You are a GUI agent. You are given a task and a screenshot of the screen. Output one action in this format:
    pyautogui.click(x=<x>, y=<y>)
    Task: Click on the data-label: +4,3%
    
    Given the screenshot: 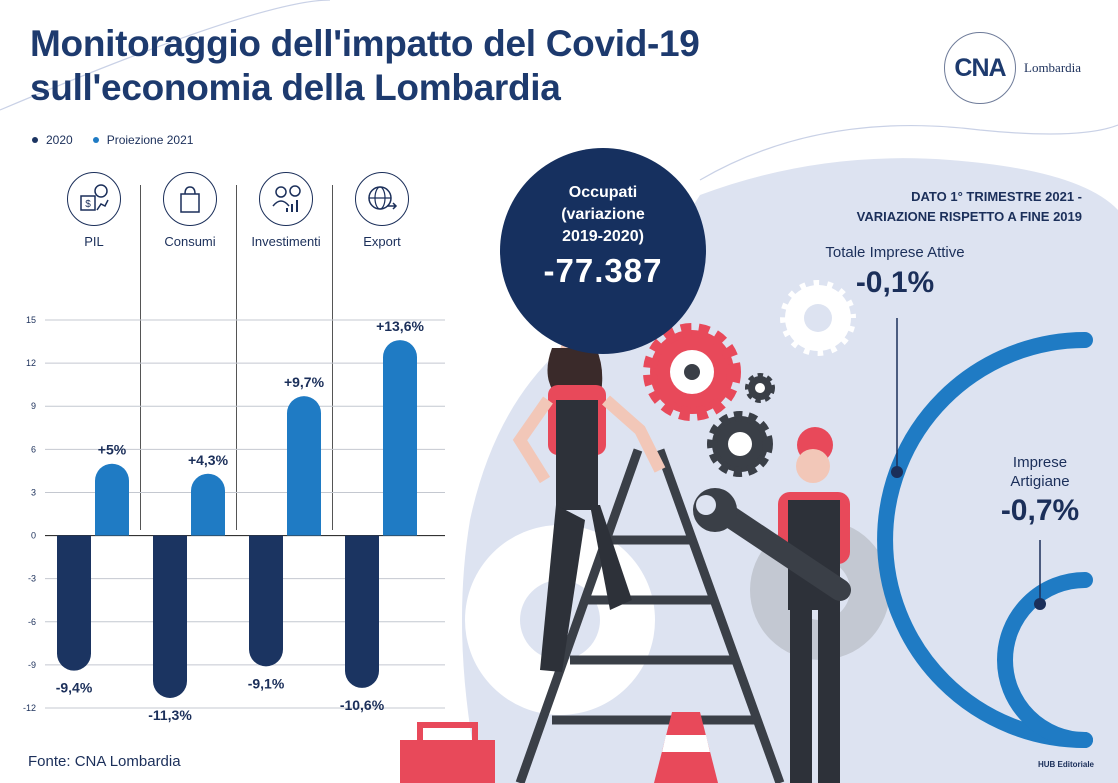 What is the action you would take?
    pyautogui.click(x=208, y=460)
    